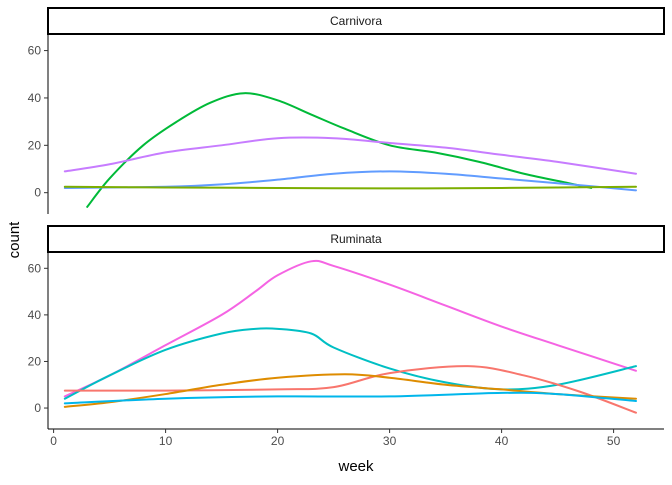 The height and width of the screenshot is (485, 672). Describe the element at coordinates (14, 240) in the screenshot. I see `y-axis-title: count` at that location.